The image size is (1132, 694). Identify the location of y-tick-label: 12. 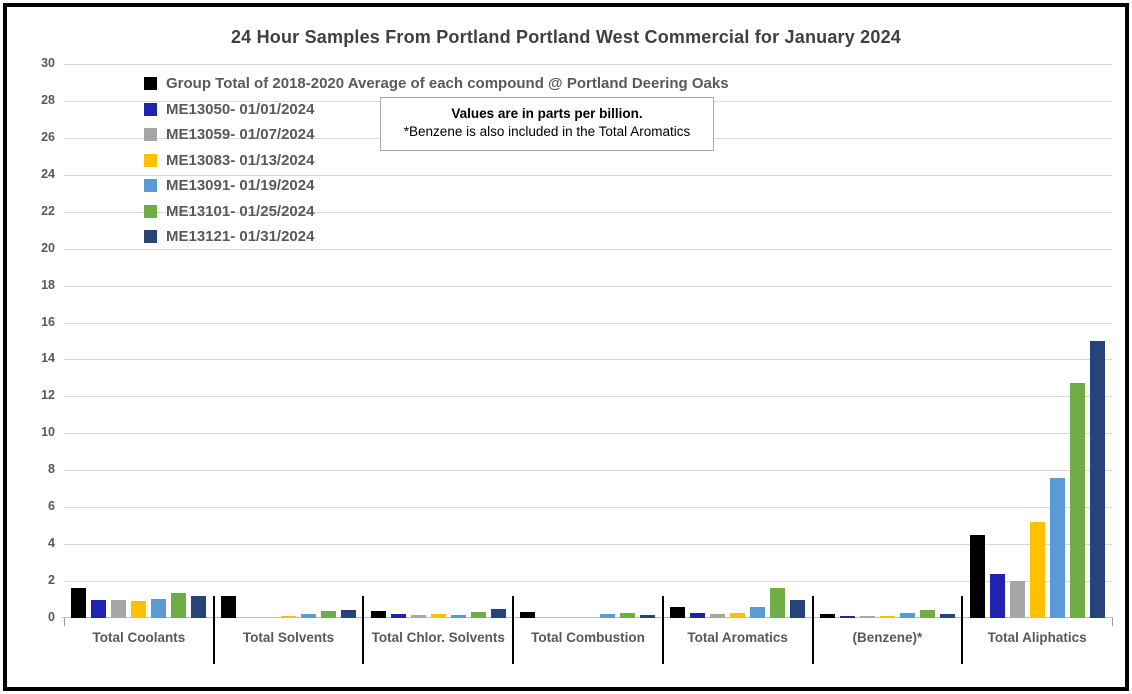
(48, 395).